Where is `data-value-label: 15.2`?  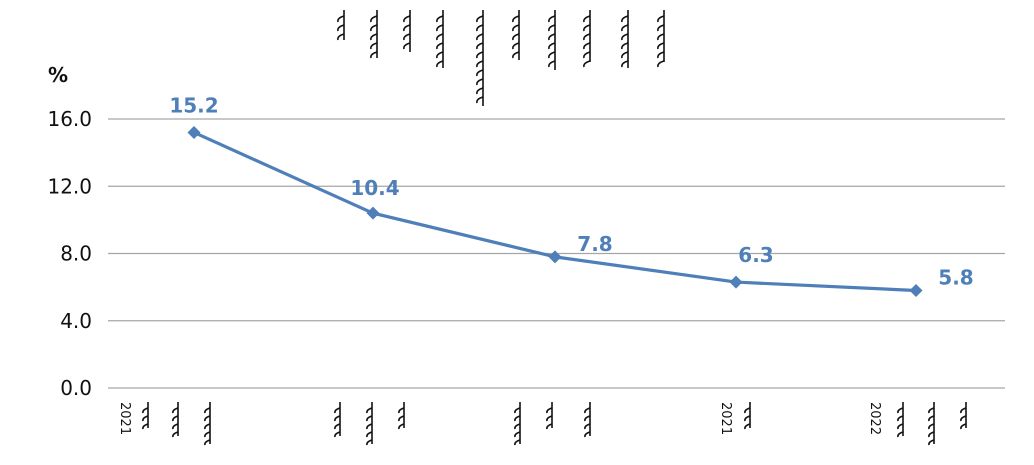 data-value-label: 15.2 is located at coordinates (193, 105).